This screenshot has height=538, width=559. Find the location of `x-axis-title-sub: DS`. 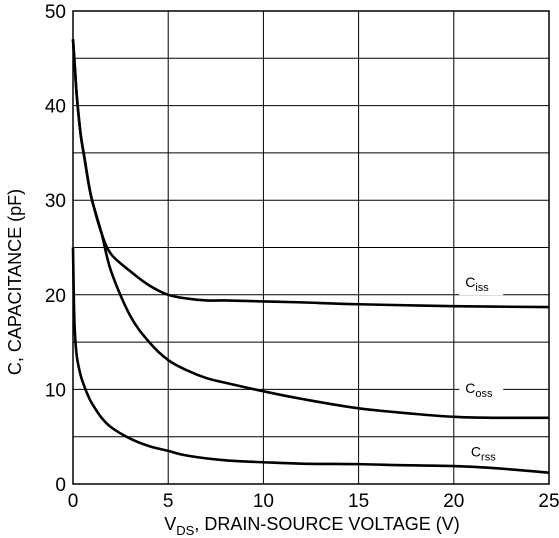

x-axis-title-sub: DS is located at coordinates (185, 530).